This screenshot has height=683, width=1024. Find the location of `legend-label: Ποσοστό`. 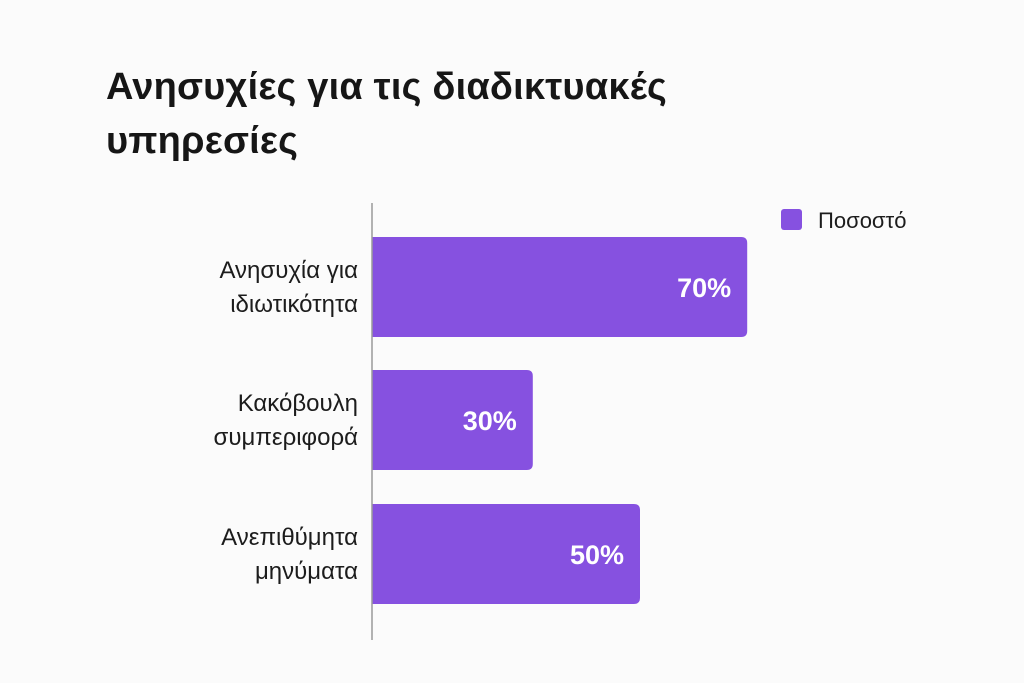

legend-label: Ποσοστό is located at coordinates (862, 220).